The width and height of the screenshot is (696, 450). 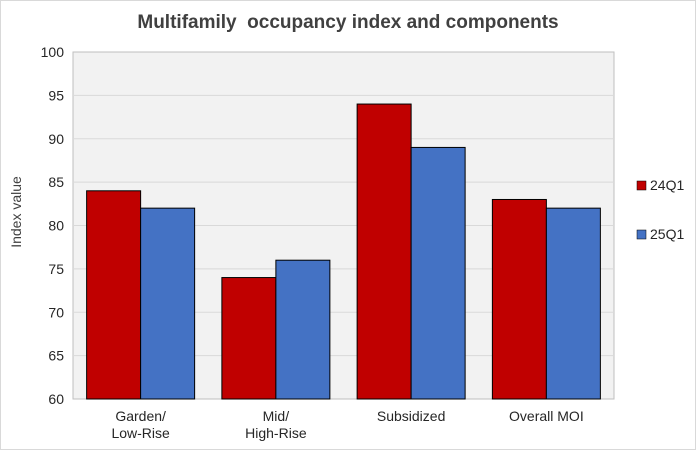 What do you see at coordinates (56, 182) in the screenshot?
I see `y-tick-label: 85` at bounding box center [56, 182].